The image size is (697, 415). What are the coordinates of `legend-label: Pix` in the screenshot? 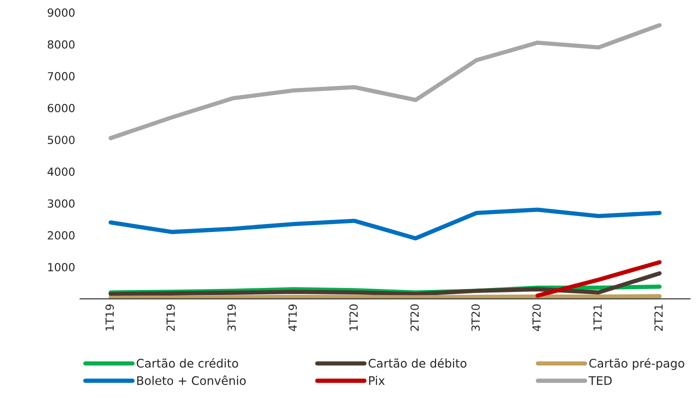 It's located at (377, 380).